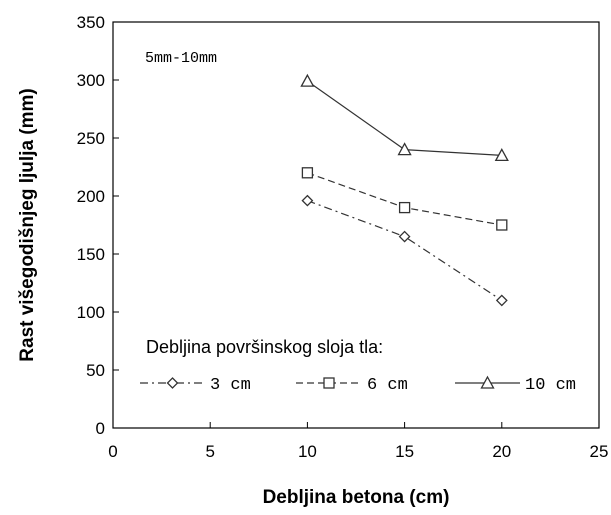 The width and height of the screenshot is (611, 515). What do you see at coordinates (100, 428) in the screenshot?
I see `y-tick-label: 0` at bounding box center [100, 428].